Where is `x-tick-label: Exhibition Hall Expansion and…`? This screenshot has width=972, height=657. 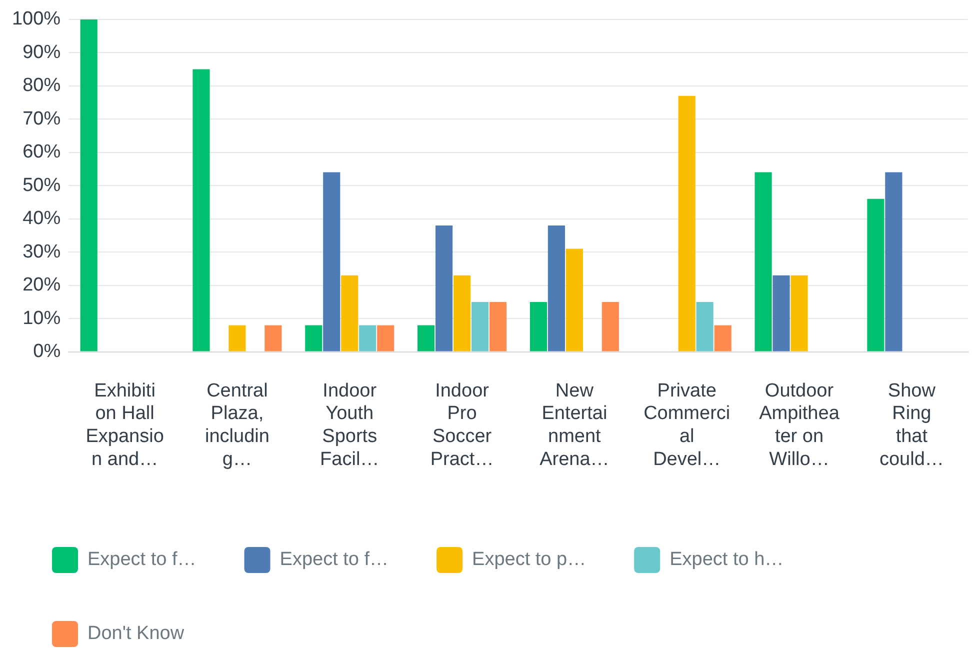 x-tick-label: Exhibition Hall Expansion and… is located at coordinates (125, 425).